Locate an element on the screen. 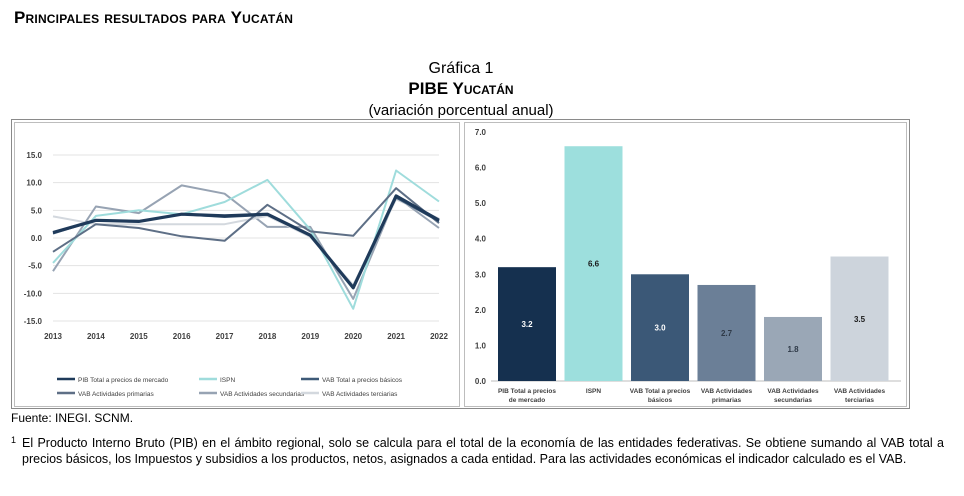 Image resolution: width=964 pixels, height=496 pixels. y-tick-label: 3.0 is located at coordinates (481, 274).